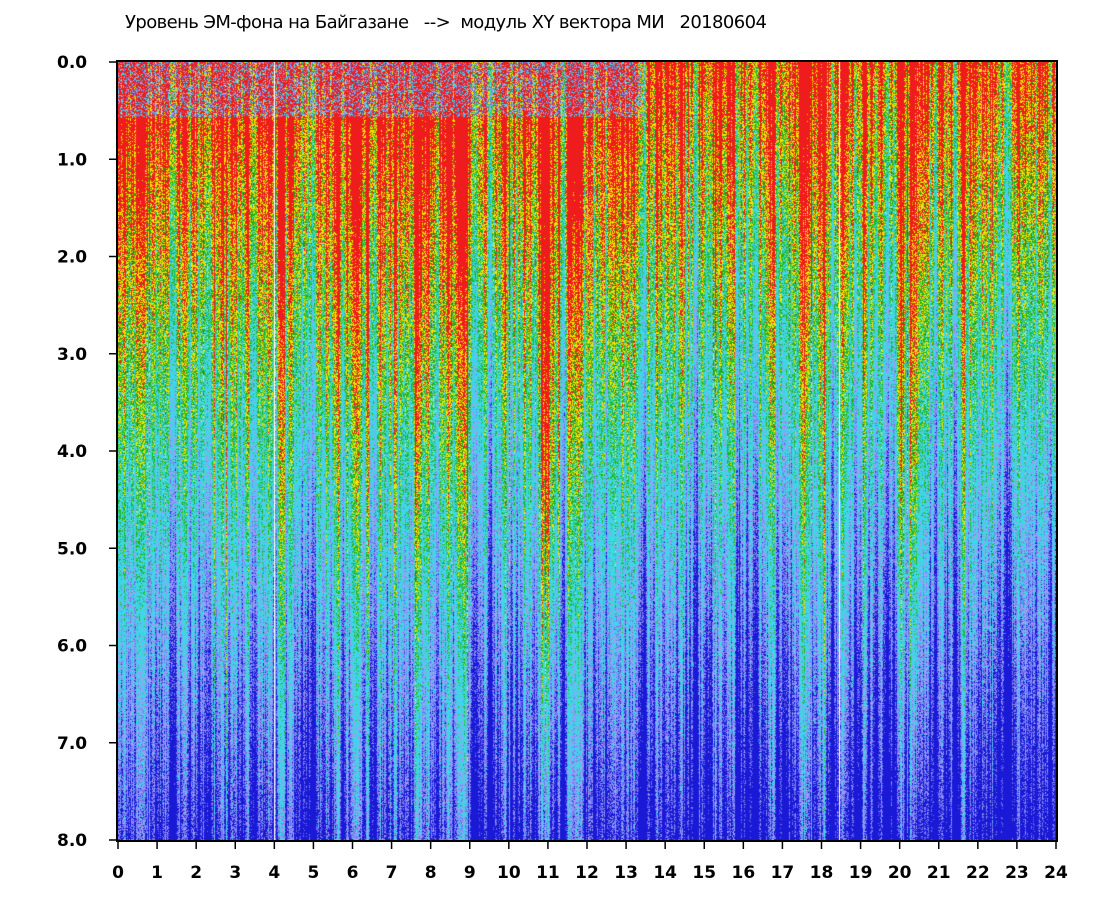  What do you see at coordinates (196, 873) in the screenshot?
I see `x-tick-label: 2` at bounding box center [196, 873].